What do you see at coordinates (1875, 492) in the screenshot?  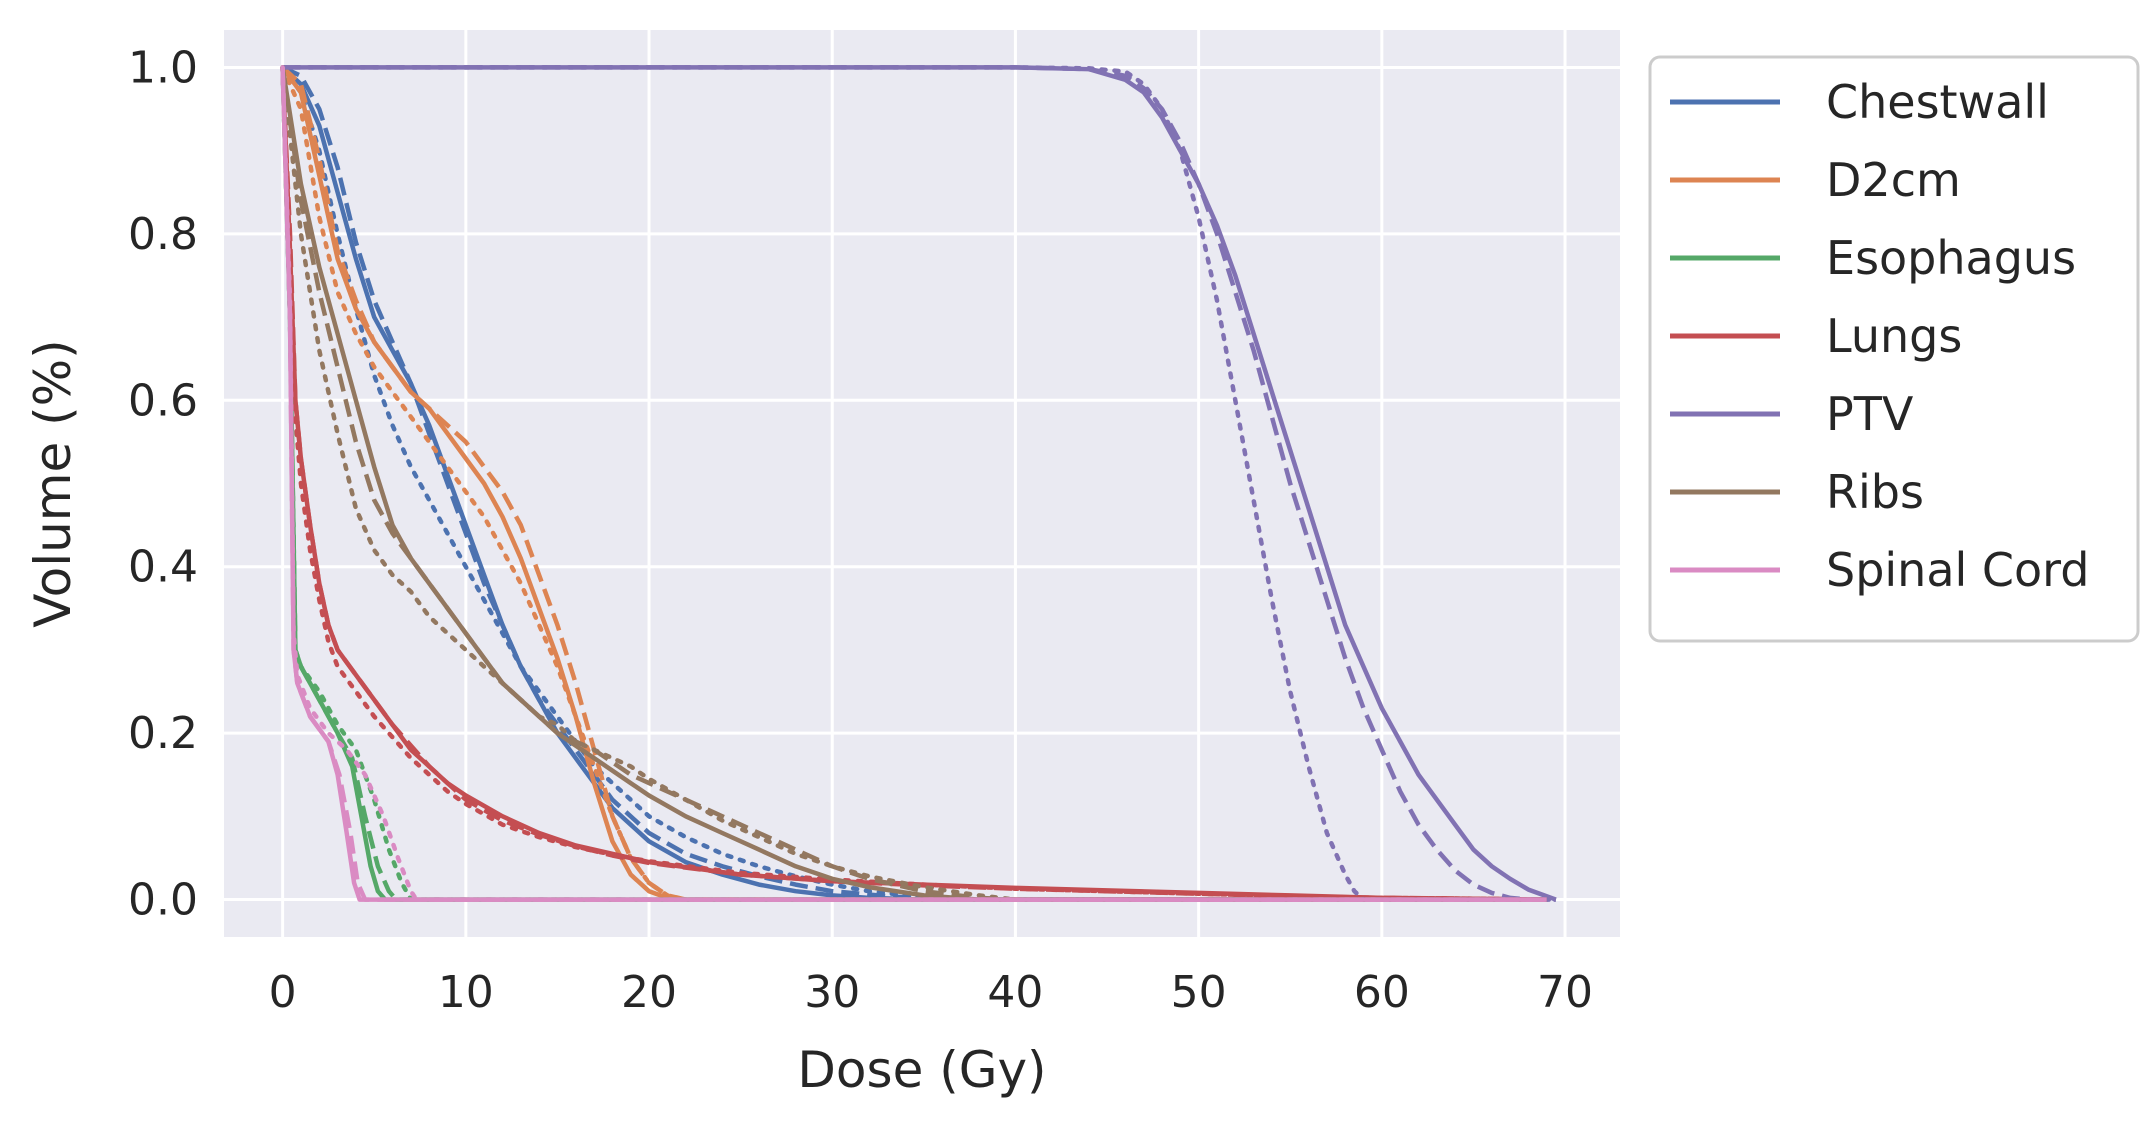 I see `legend-label-ribs: Ribs` at bounding box center [1875, 492].